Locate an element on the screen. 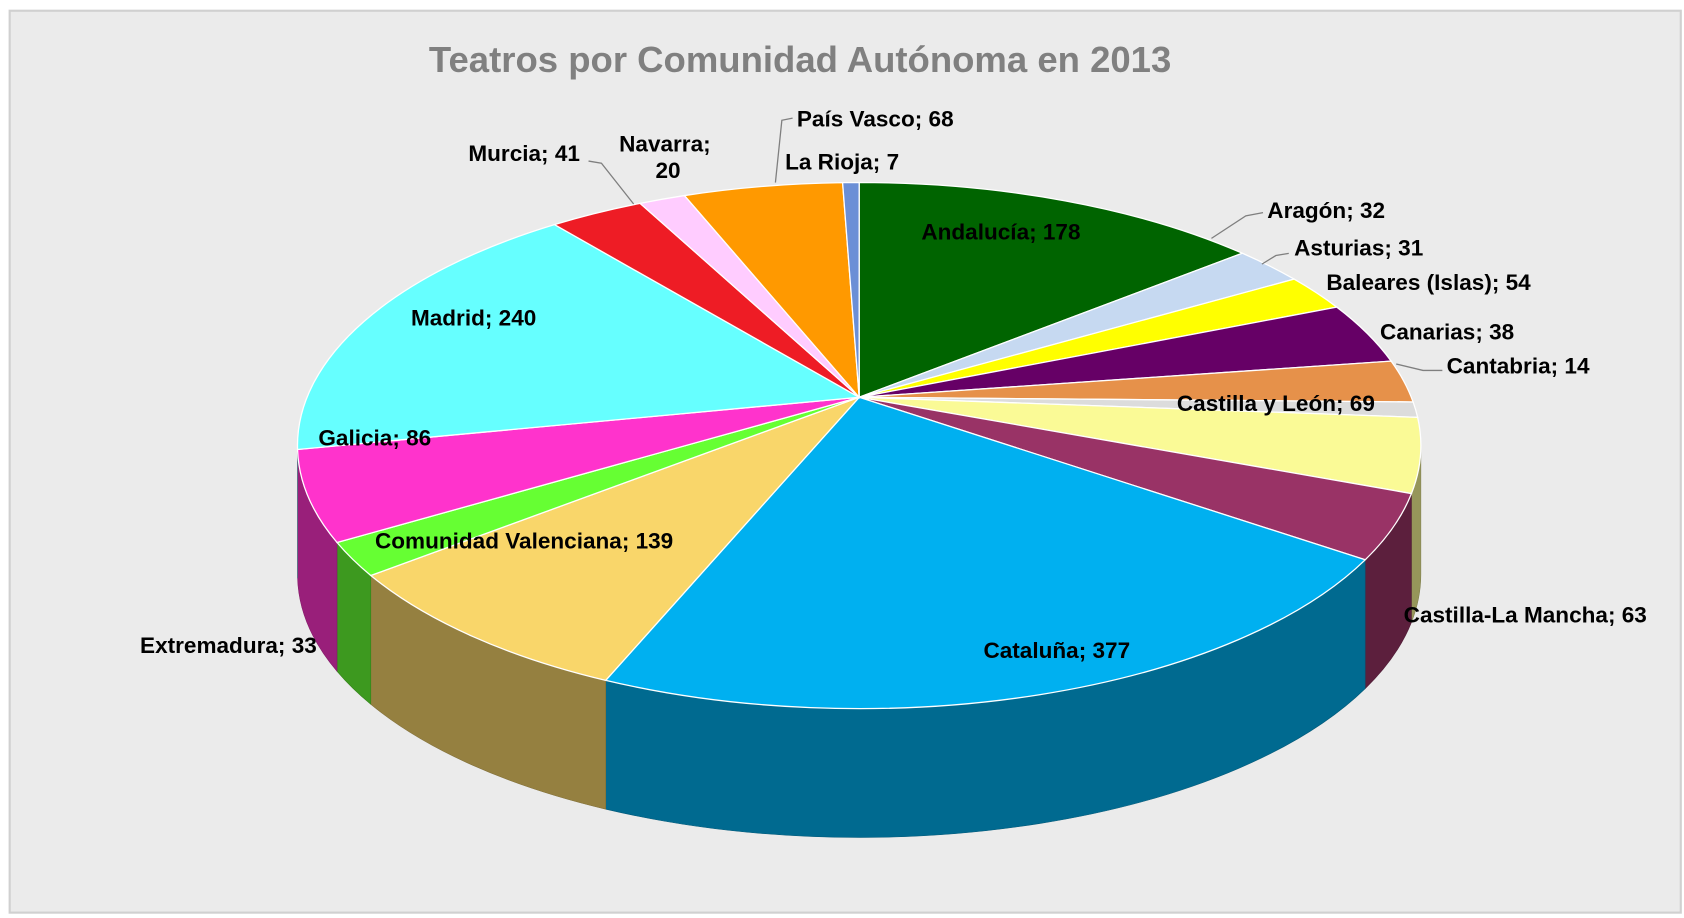 Image resolution: width=1684 pixels, height=918 pixels. label-value: 14 is located at coordinates (1577, 366).